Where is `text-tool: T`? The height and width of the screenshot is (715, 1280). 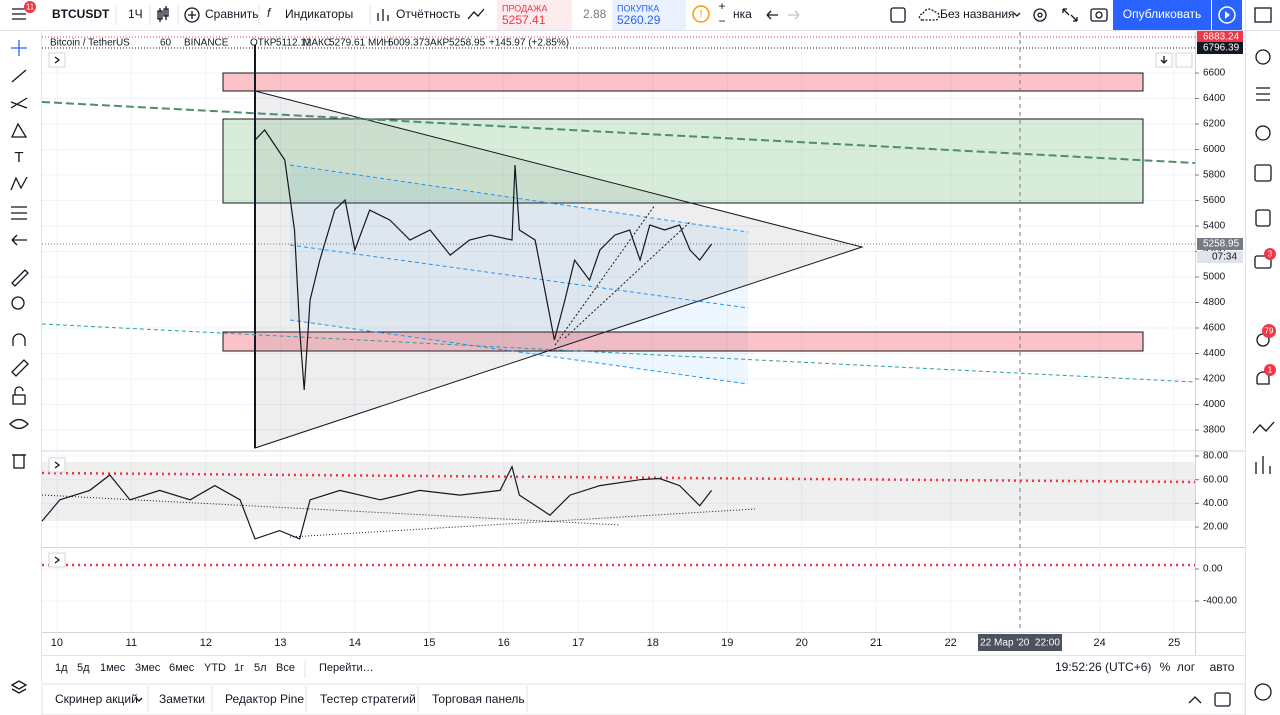 text-tool: T is located at coordinates (18, 157).